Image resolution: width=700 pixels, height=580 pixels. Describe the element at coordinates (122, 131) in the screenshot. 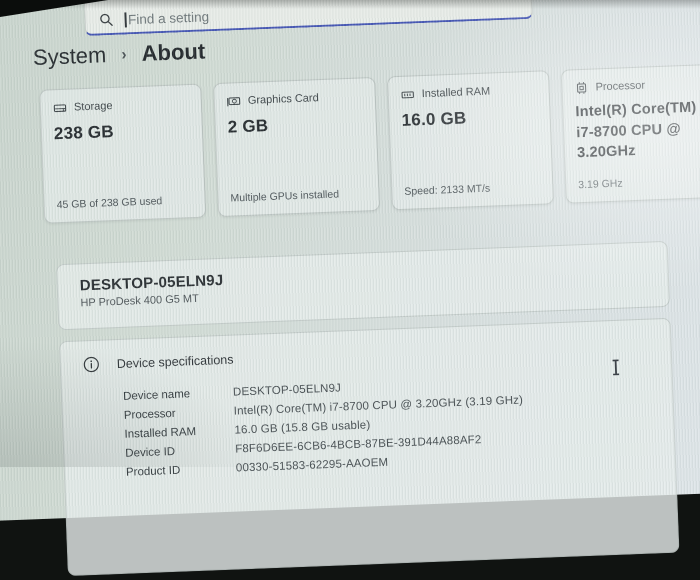

I see `card-value: 238 GB` at that location.